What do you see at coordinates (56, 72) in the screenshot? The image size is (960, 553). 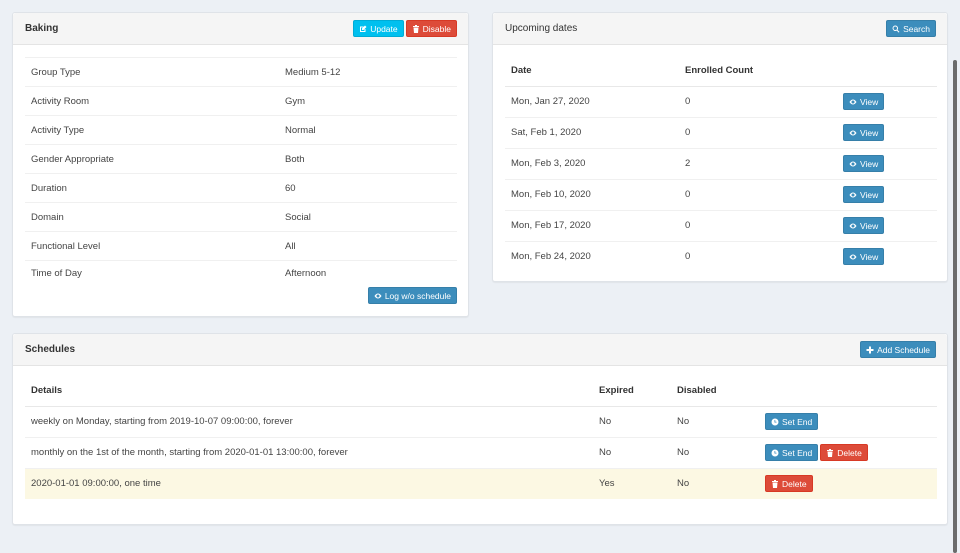 I see `detail-label: Group Type` at bounding box center [56, 72].